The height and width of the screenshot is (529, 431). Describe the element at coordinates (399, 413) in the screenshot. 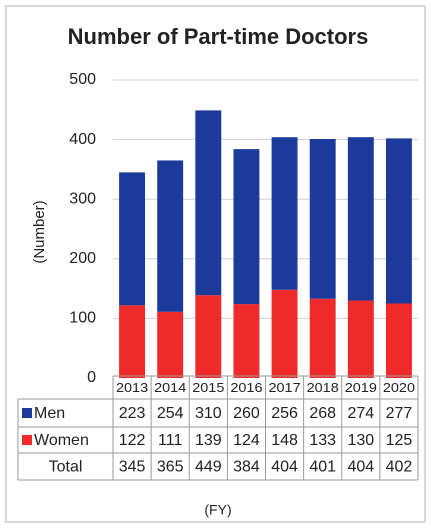

I see `table-cell: 277` at that location.